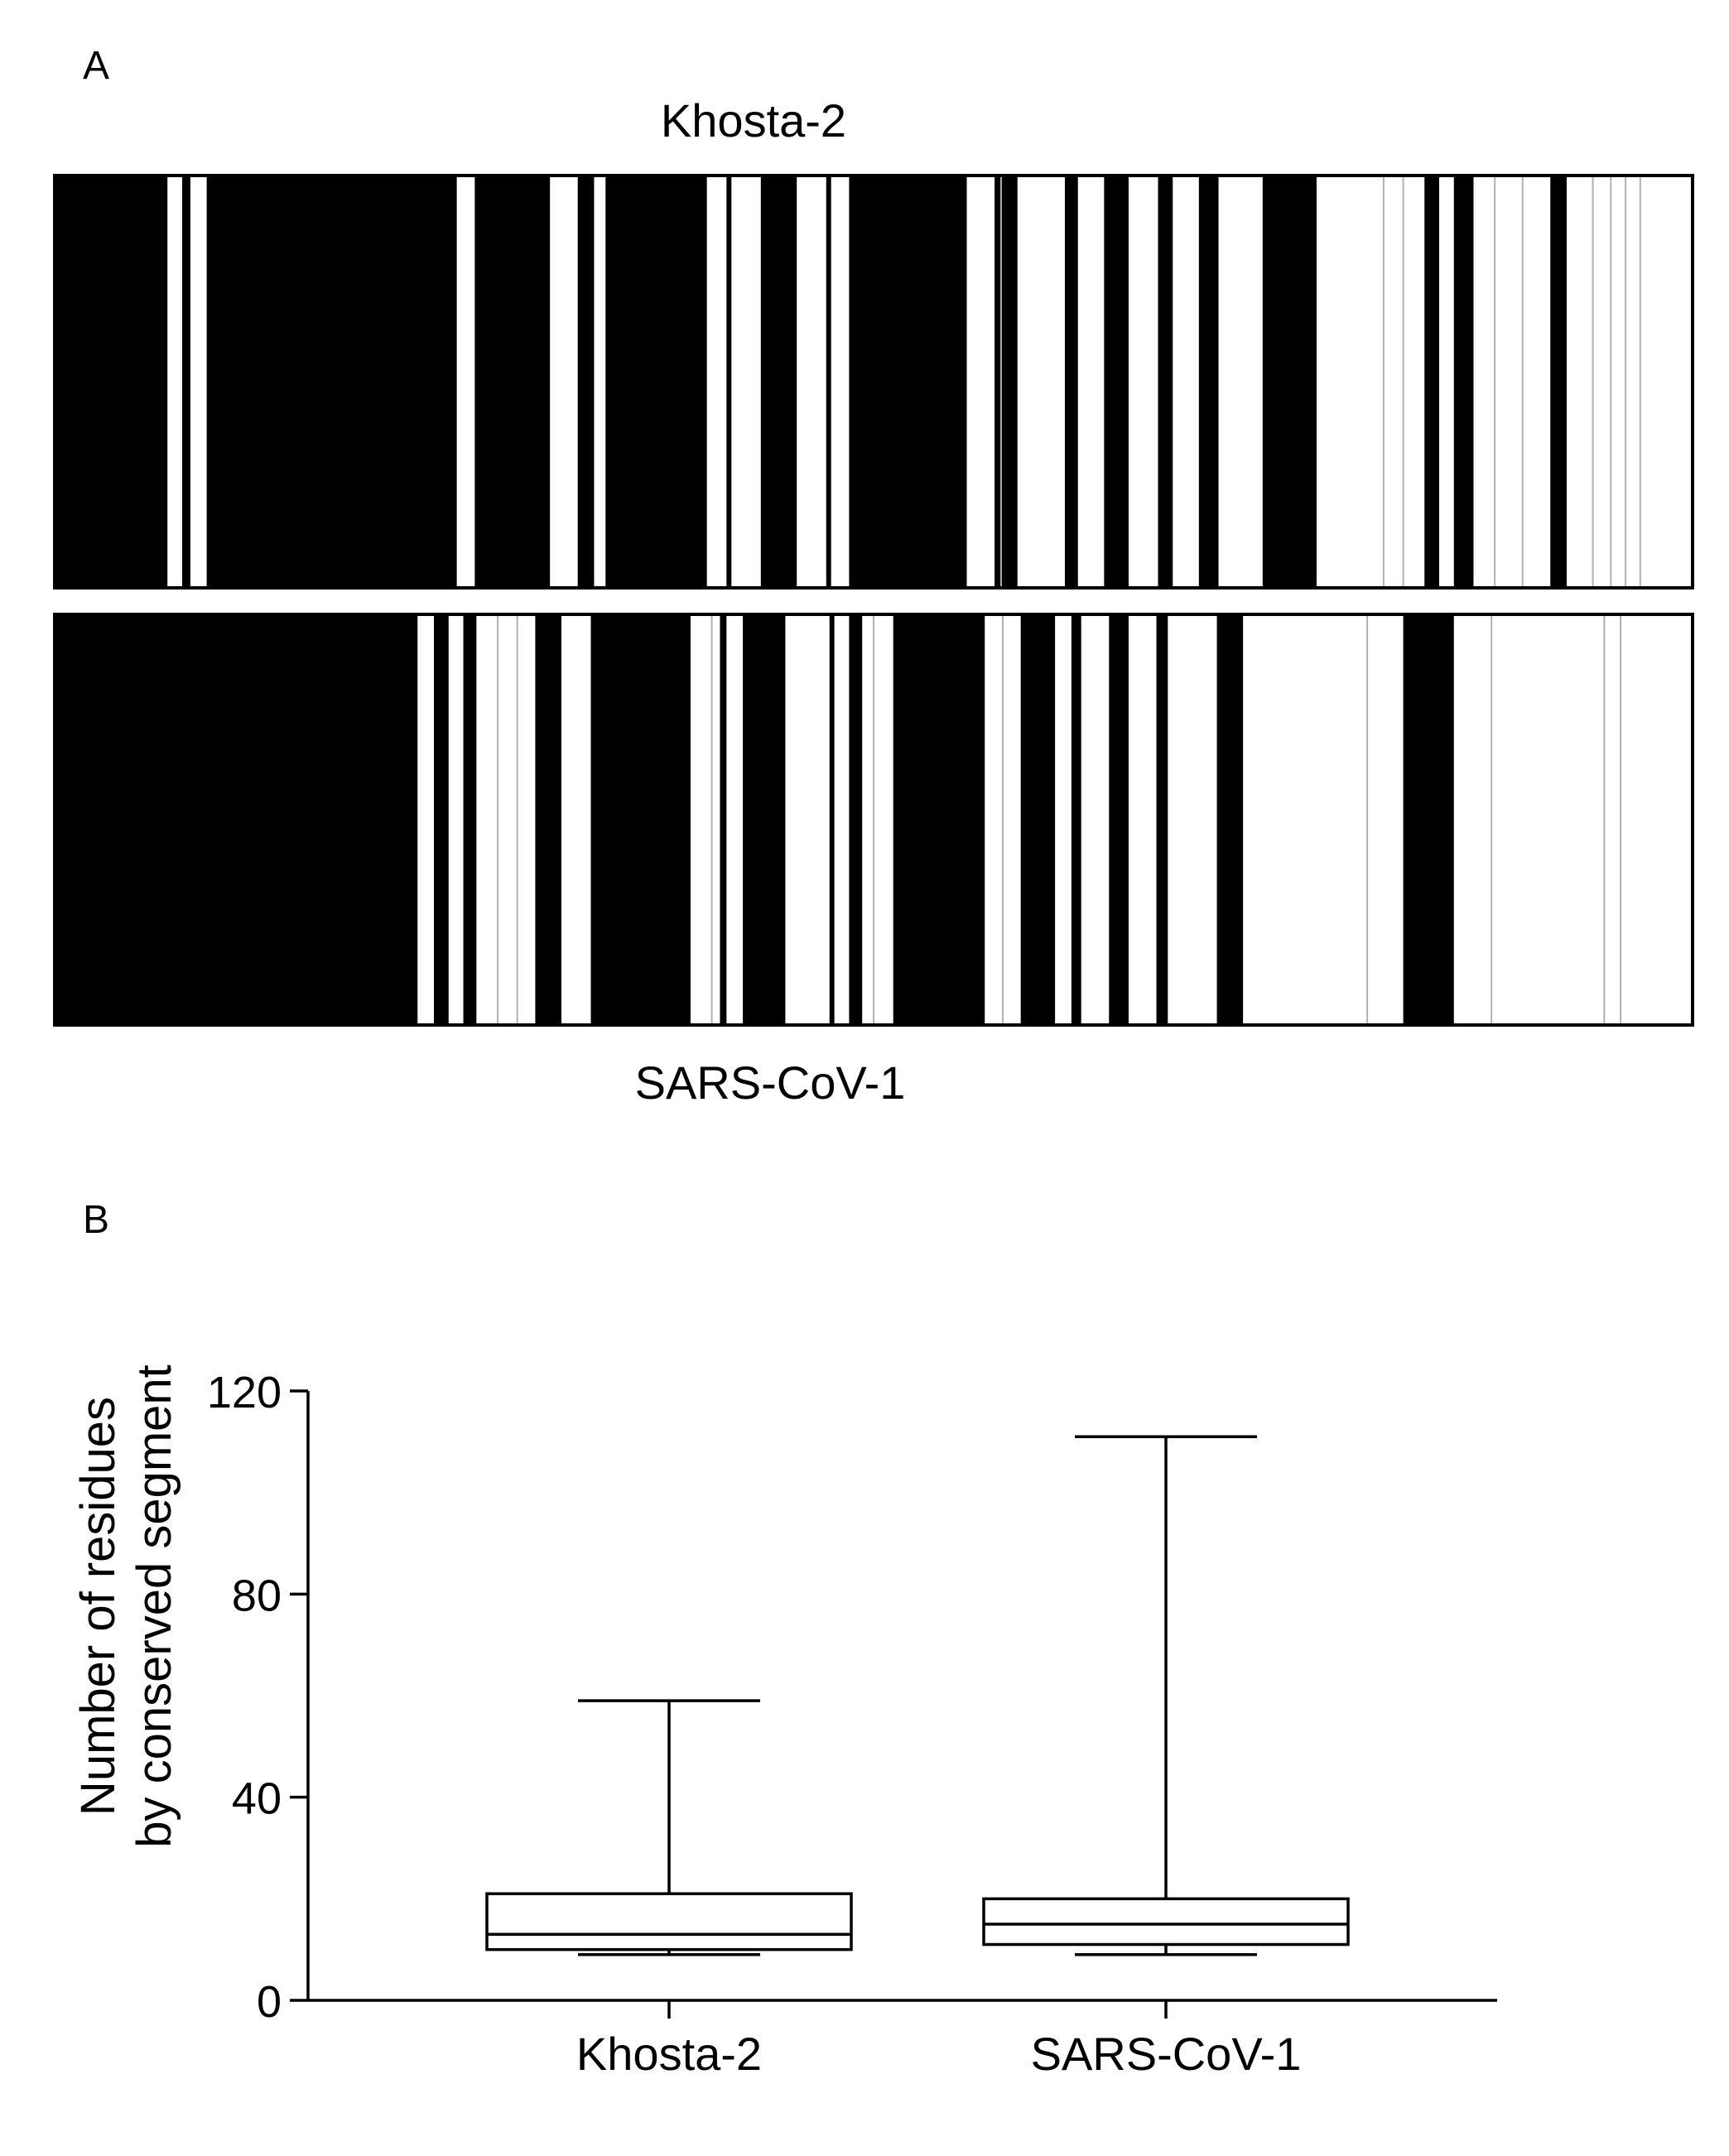  I want to click on y-tick-label: 80, so click(257, 1595).